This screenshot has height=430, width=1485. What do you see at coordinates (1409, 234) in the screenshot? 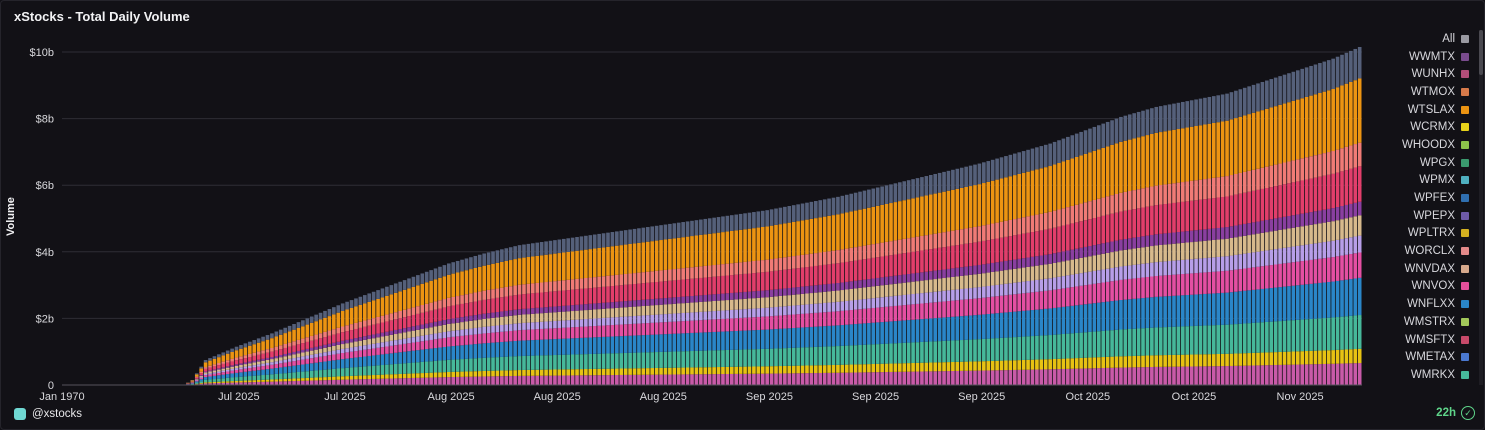
I see `legend-item: WPLTRX` at bounding box center [1409, 234].